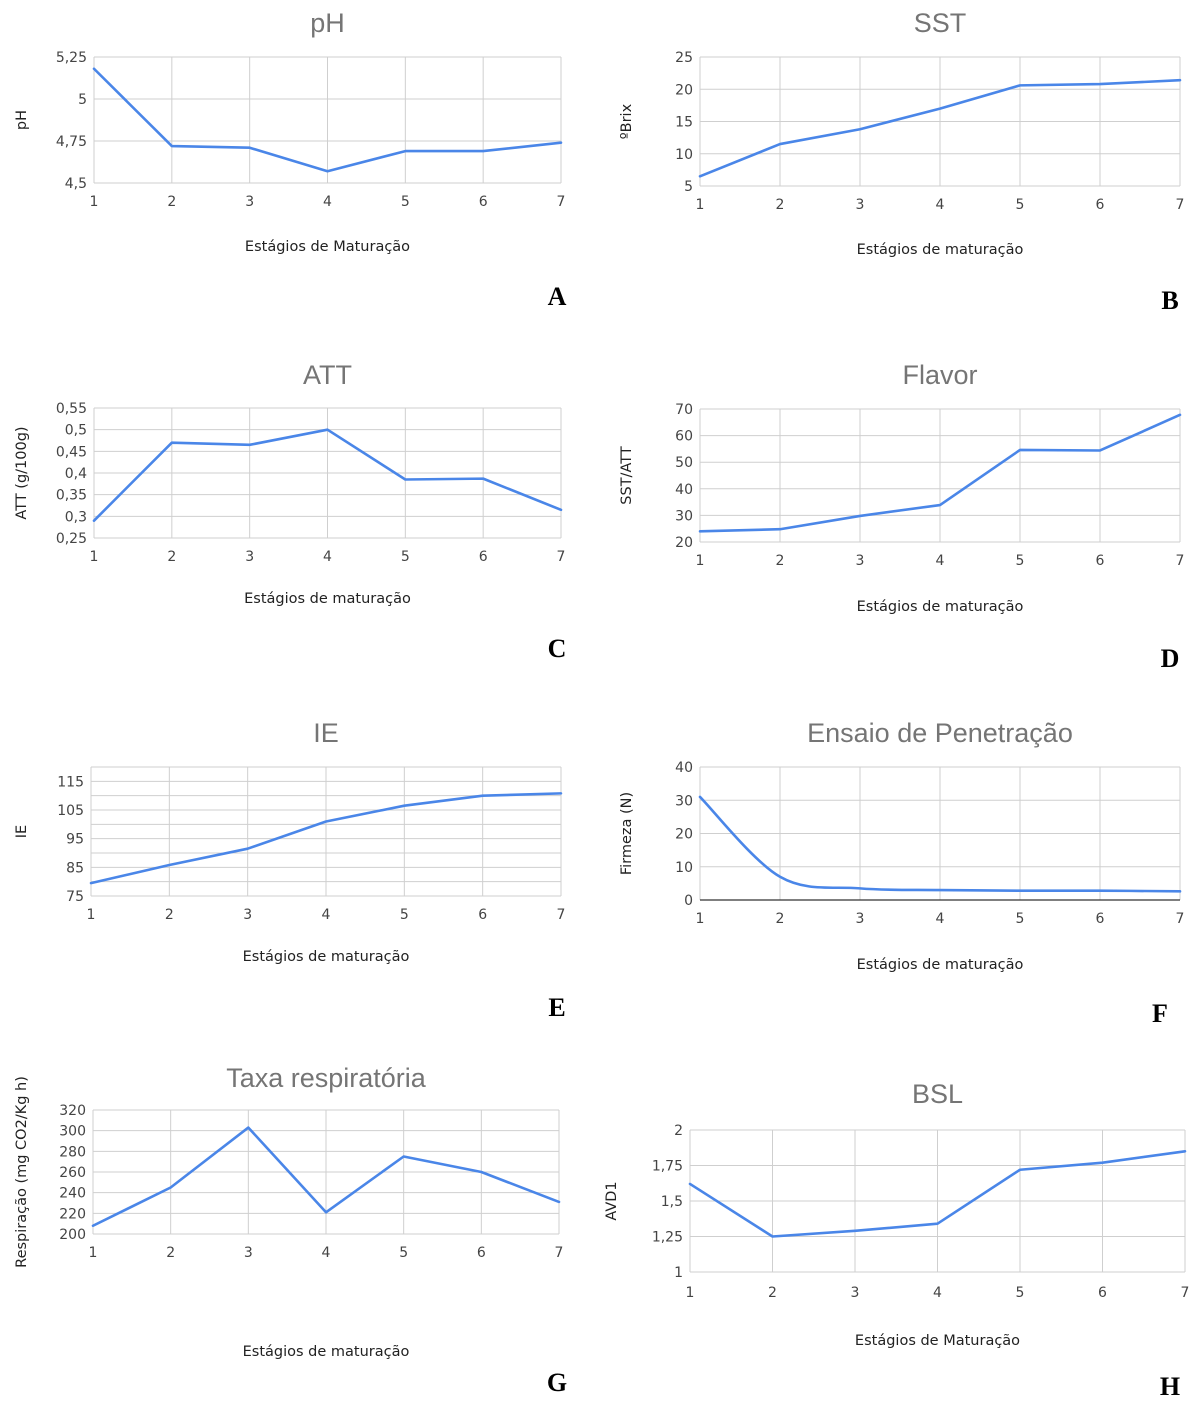 The image size is (1196, 1404). Describe the element at coordinates (72, 1111) in the screenshot. I see `y-tick-label: 320` at that location.